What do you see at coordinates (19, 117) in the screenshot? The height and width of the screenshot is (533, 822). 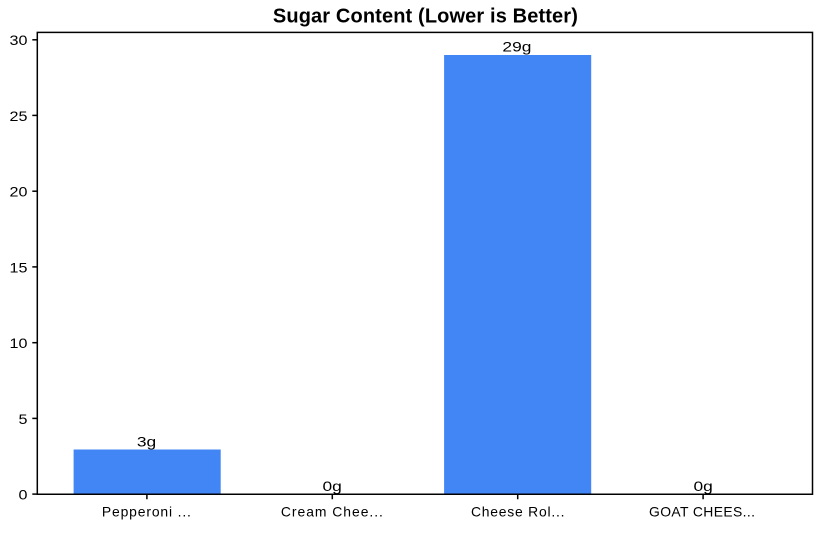 I see `svg-text: 25` at bounding box center [19, 117].